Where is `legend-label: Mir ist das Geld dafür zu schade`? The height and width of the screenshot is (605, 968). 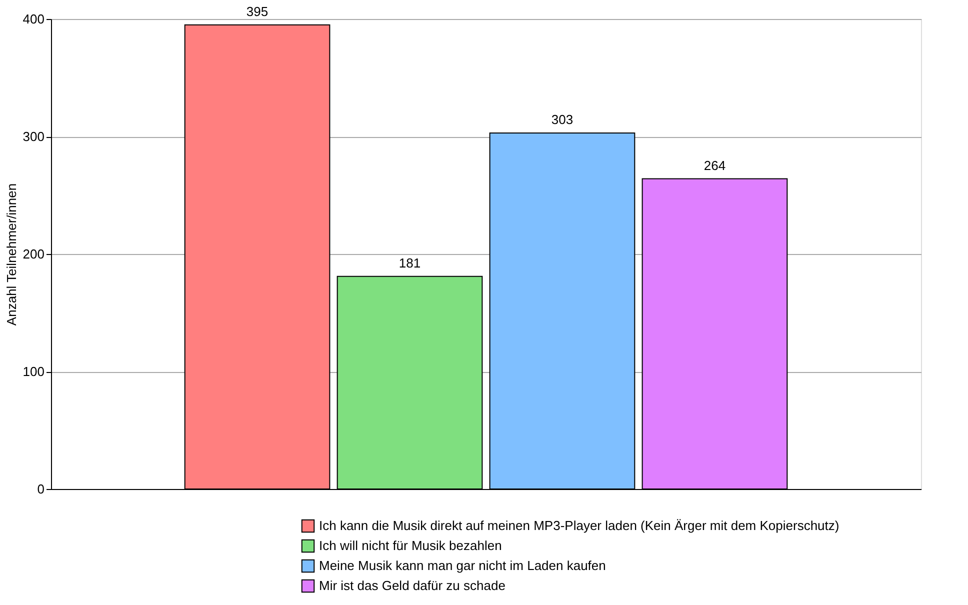
legend-label: Mir ist das Geld dafür zu schade is located at coordinates (412, 585).